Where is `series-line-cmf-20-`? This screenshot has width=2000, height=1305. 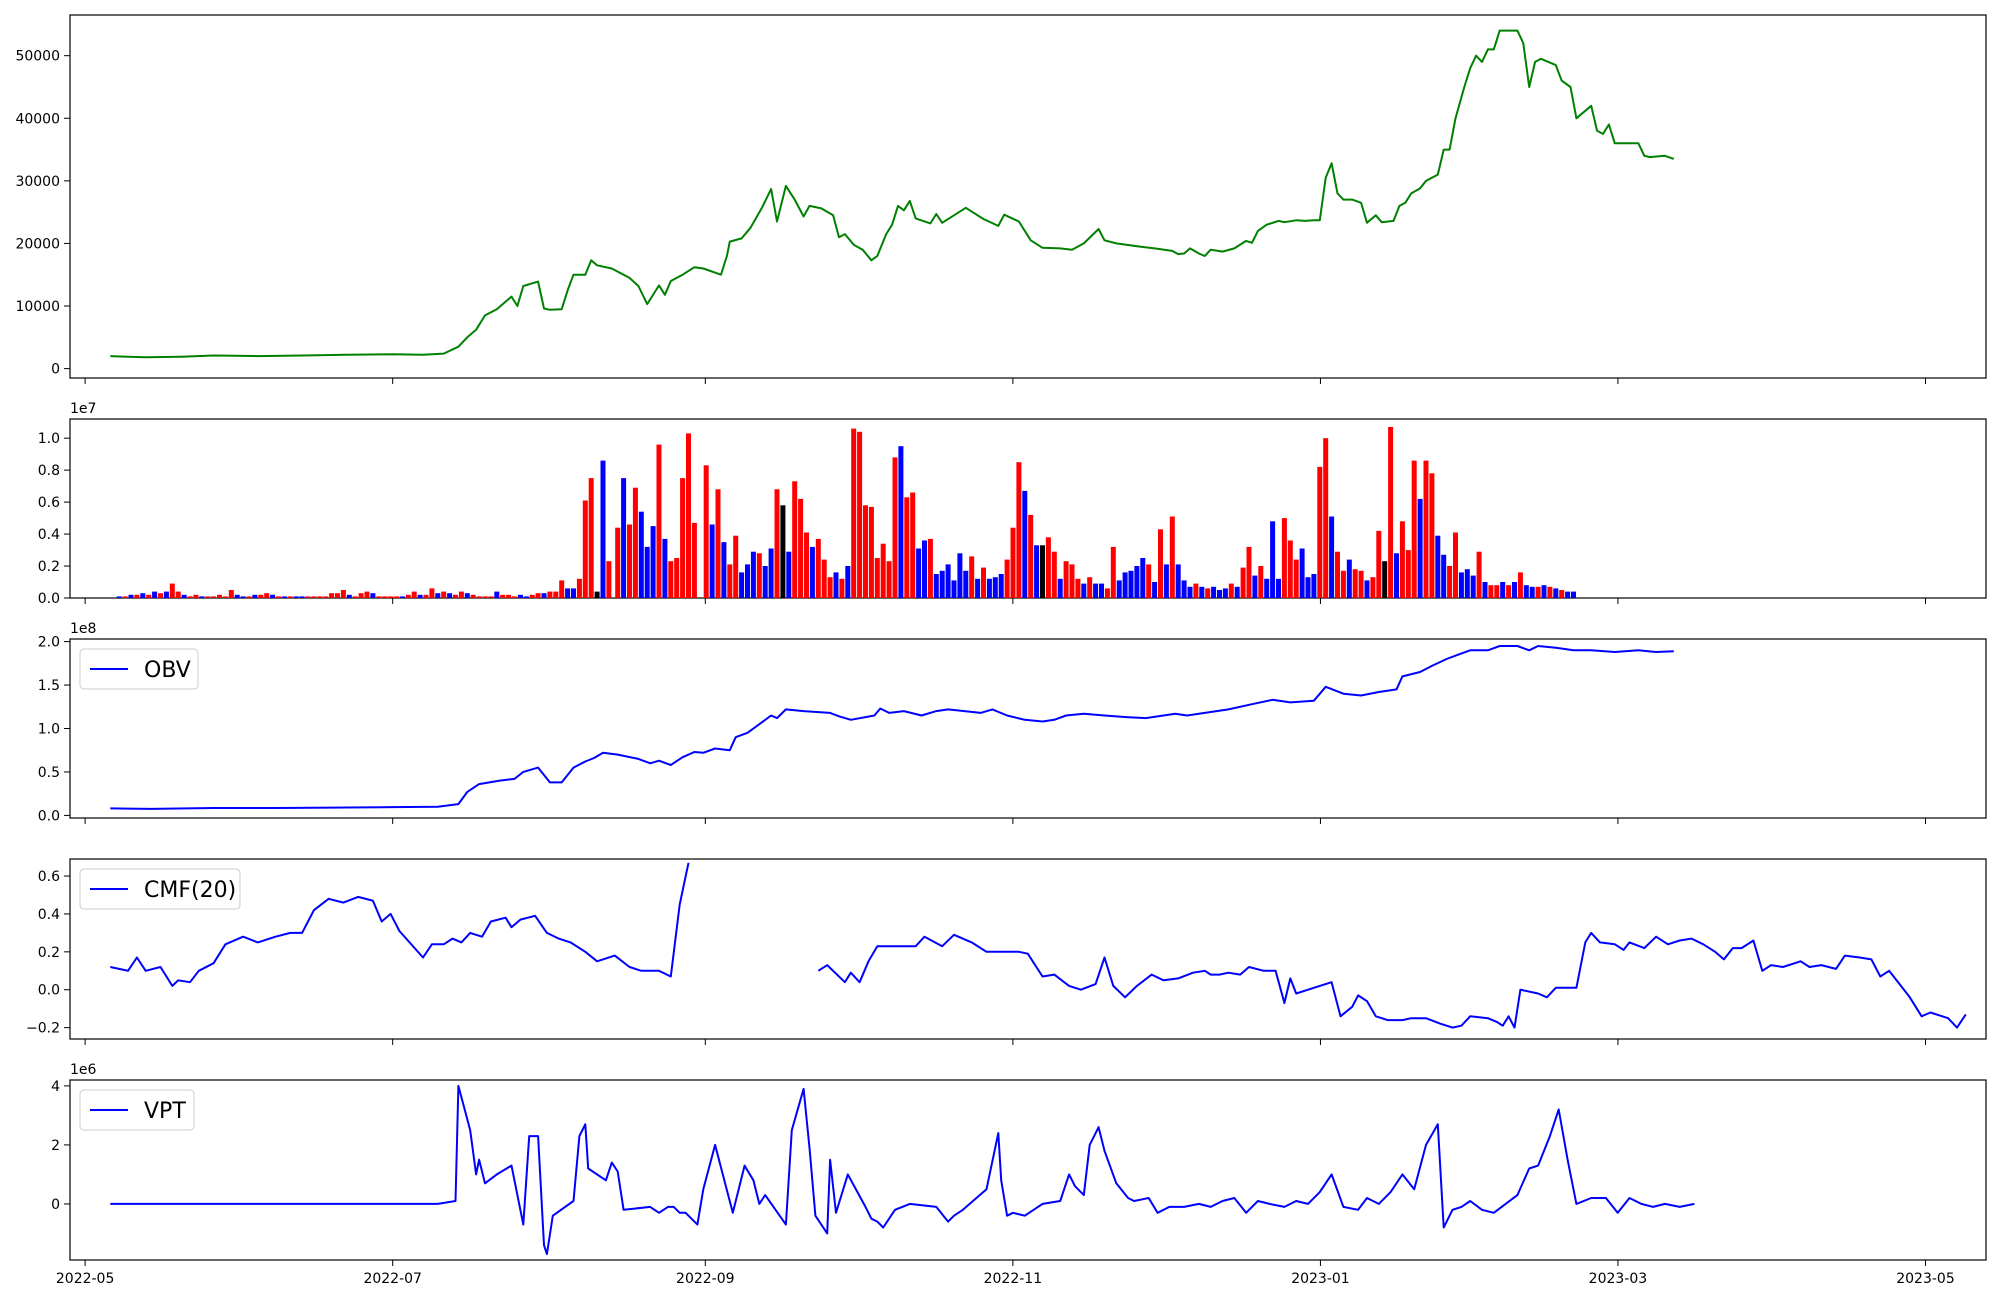
series-line-cmf-20- is located at coordinates (400, 924).